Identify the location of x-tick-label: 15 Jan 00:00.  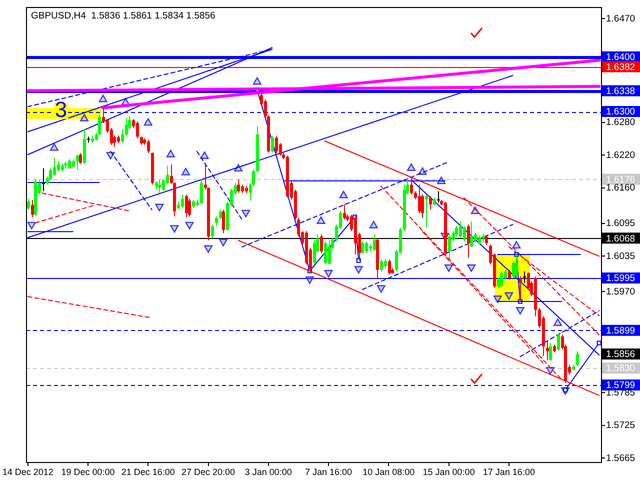
(448, 471).